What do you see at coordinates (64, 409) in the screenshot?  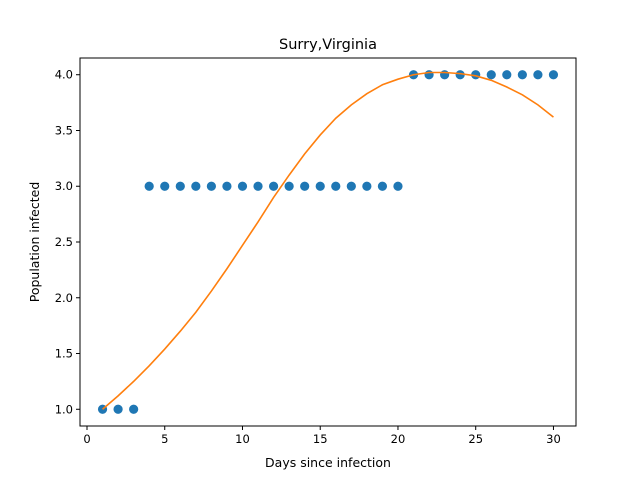 I see `y-tick-label: 1.0` at bounding box center [64, 409].